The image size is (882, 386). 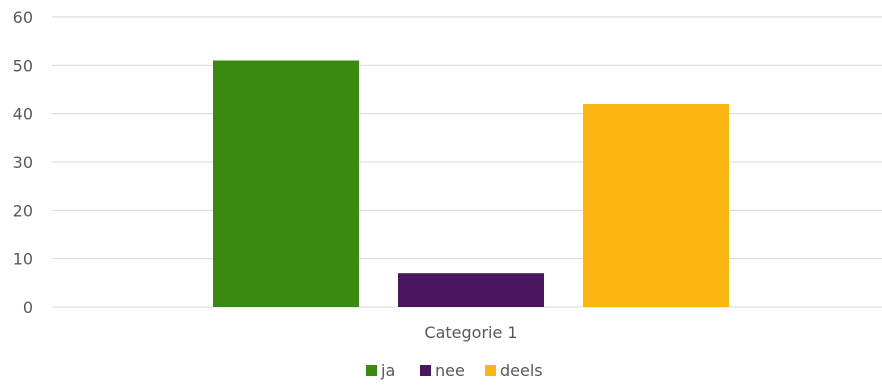 What do you see at coordinates (656, 205) in the screenshot?
I see `bar-deels` at bounding box center [656, 205].